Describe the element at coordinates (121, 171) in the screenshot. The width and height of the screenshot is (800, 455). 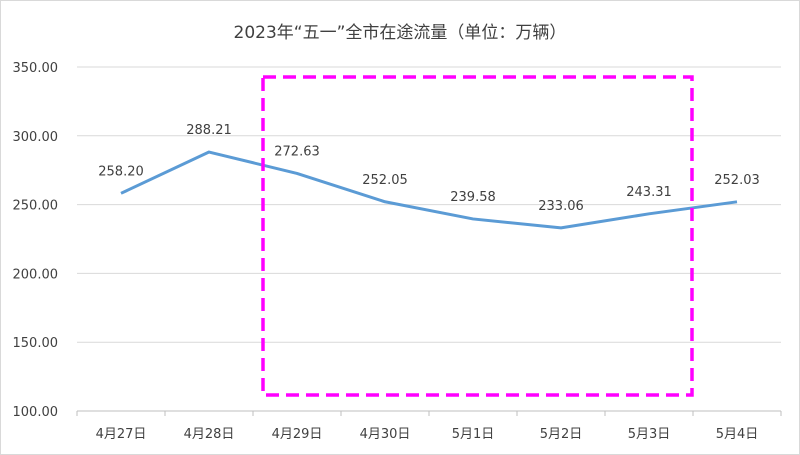
I see `data-label: 258.20` at that location.